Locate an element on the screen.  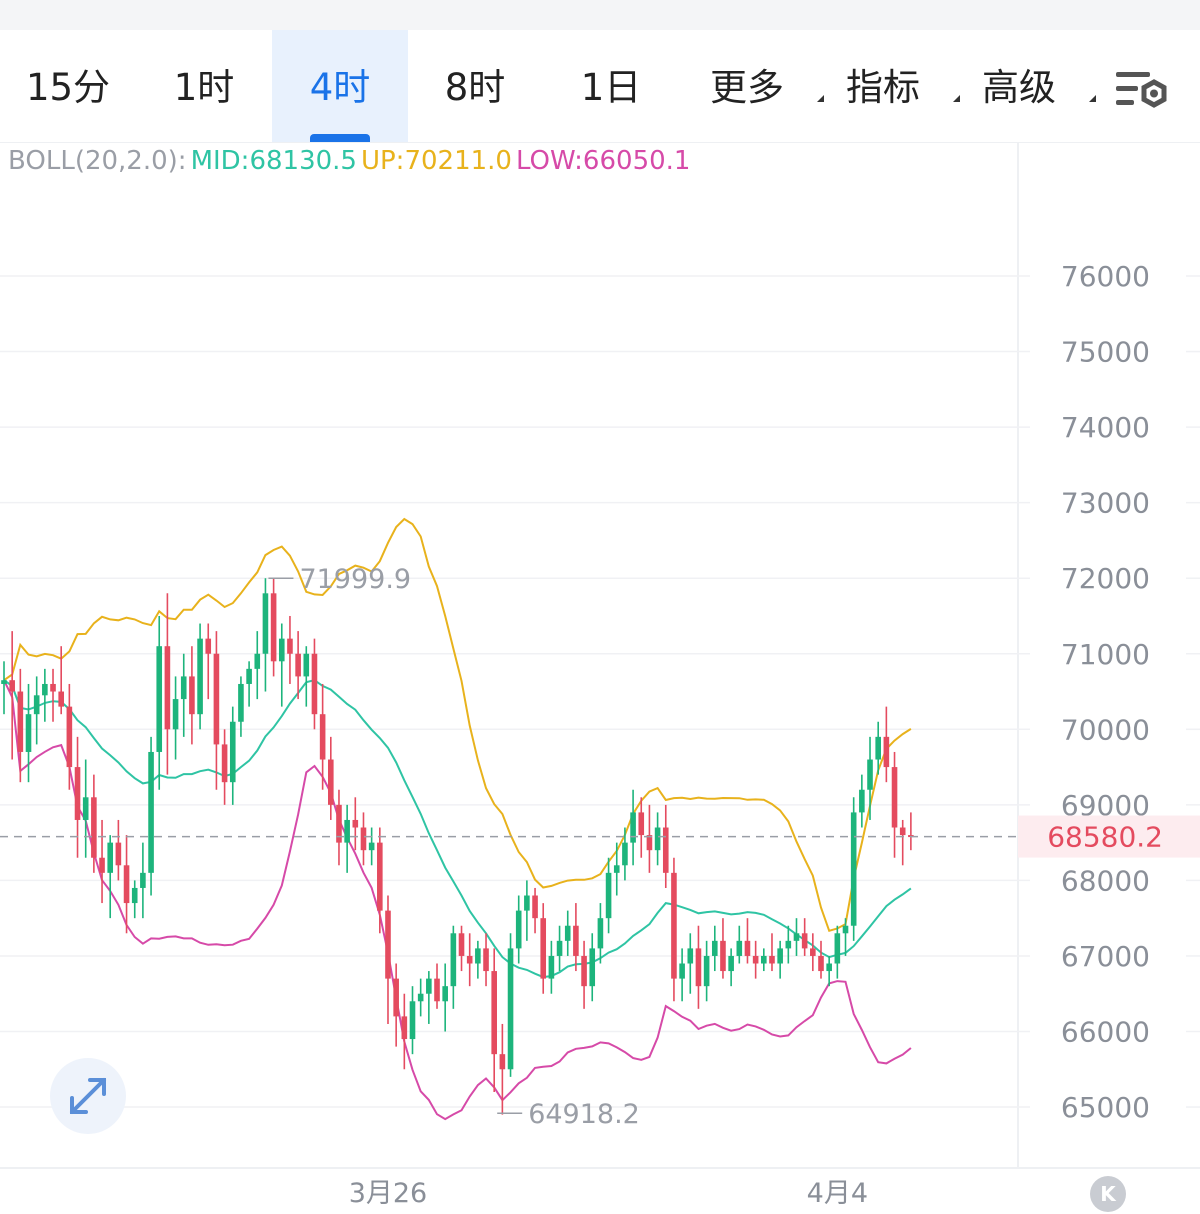
status-strip is located at coordinates (600, 15).